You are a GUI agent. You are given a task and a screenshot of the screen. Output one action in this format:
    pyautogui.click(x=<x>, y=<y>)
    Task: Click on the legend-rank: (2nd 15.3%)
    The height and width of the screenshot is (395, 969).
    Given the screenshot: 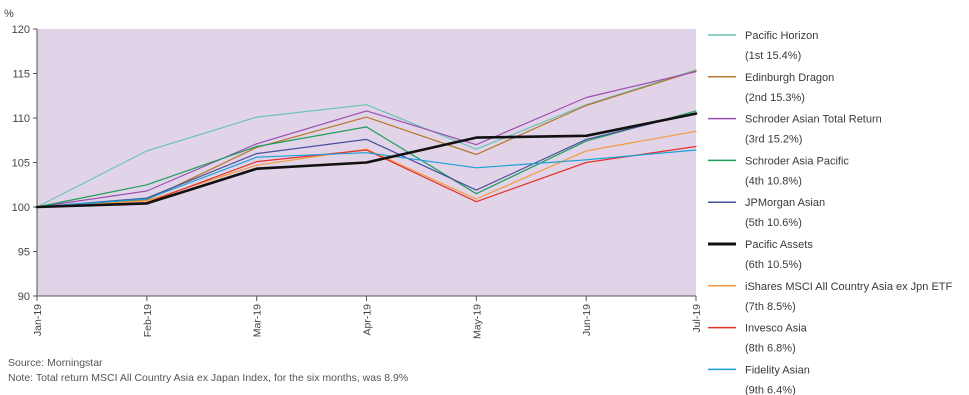 What is the action you would take?
    pyautogui.click(x=775, y=98)
    